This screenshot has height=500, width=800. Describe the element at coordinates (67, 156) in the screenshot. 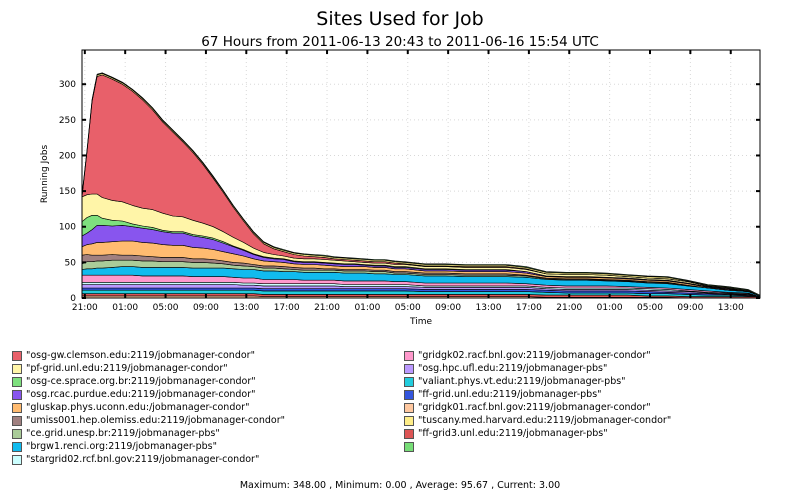

I see `y-tick-label: 200` at that location.